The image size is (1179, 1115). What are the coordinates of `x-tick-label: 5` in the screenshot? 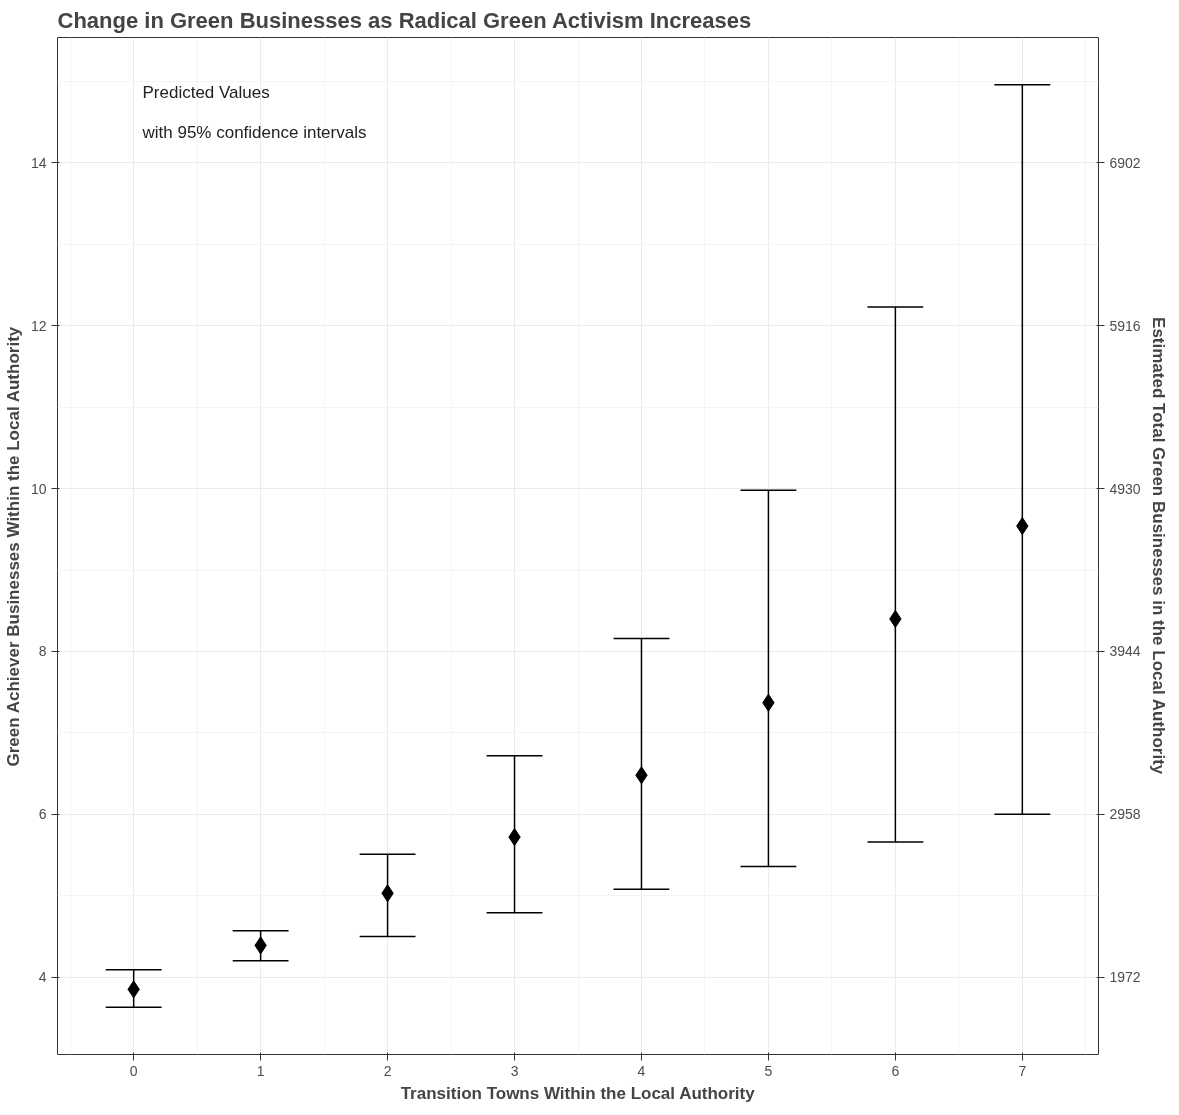 It's located at (768, 1070).